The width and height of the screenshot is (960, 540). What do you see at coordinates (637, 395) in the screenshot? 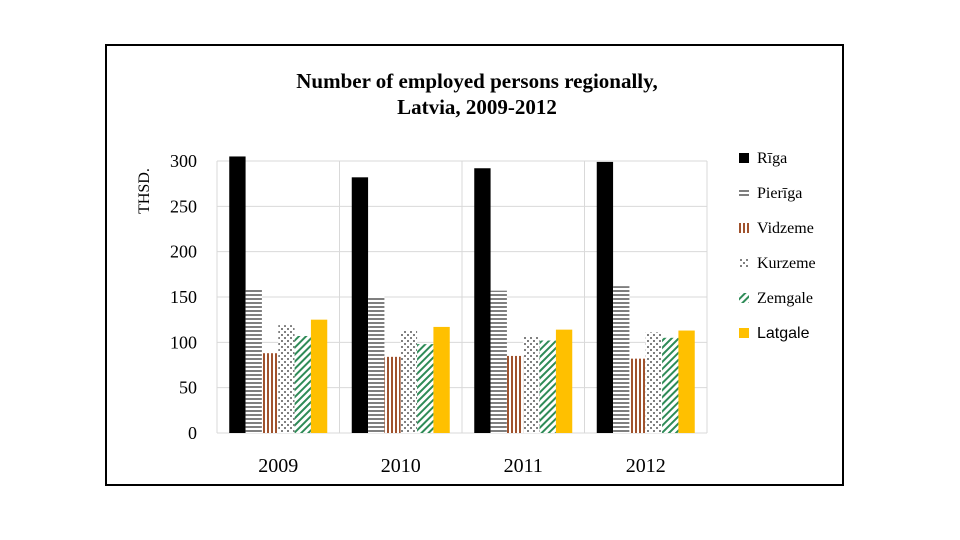
I see `bar-vidzeme-2012` at bounding box center [637, 395].